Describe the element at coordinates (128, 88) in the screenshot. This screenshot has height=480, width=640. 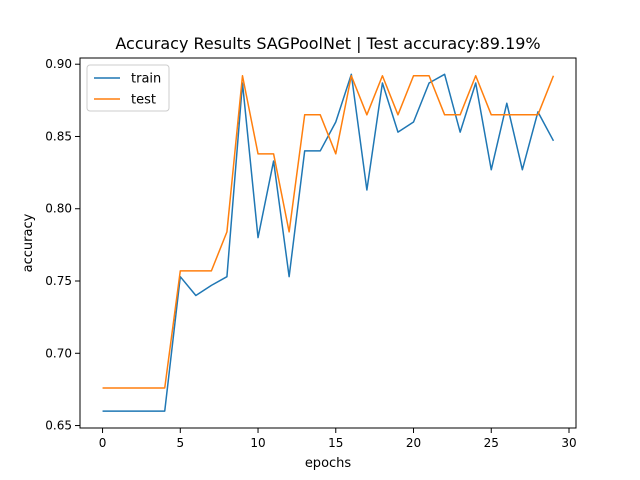
I see `legend: train test` at that location.